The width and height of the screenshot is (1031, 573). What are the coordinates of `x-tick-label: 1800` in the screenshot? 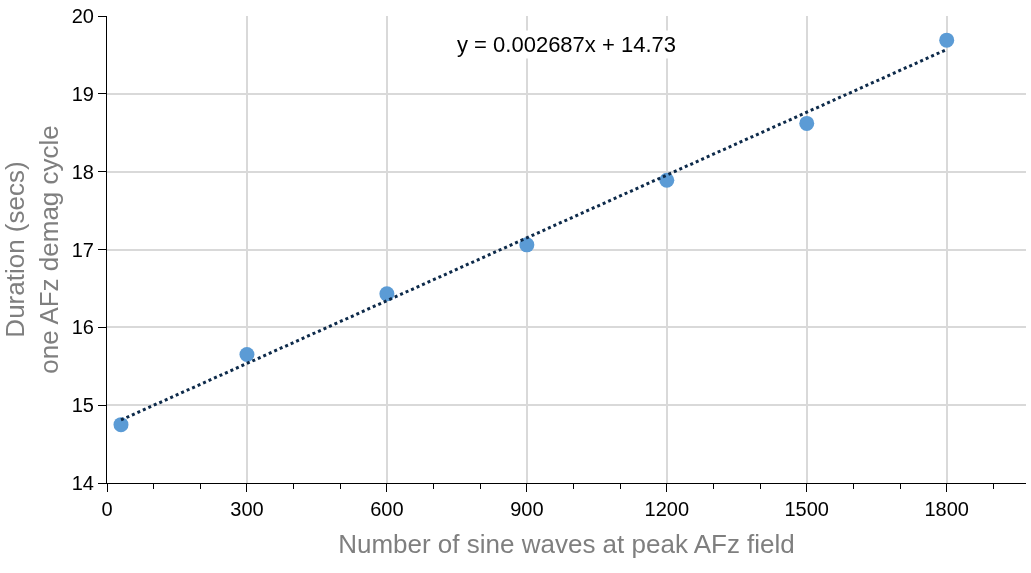 It's located at (946, 509).